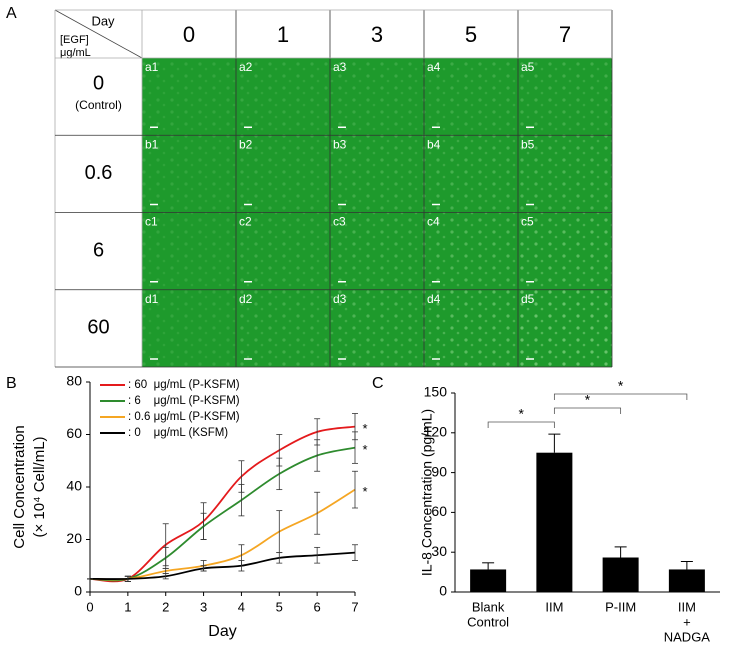 The image size is (730, 663). I want to click on cell-label: d1, so click(152, 299).